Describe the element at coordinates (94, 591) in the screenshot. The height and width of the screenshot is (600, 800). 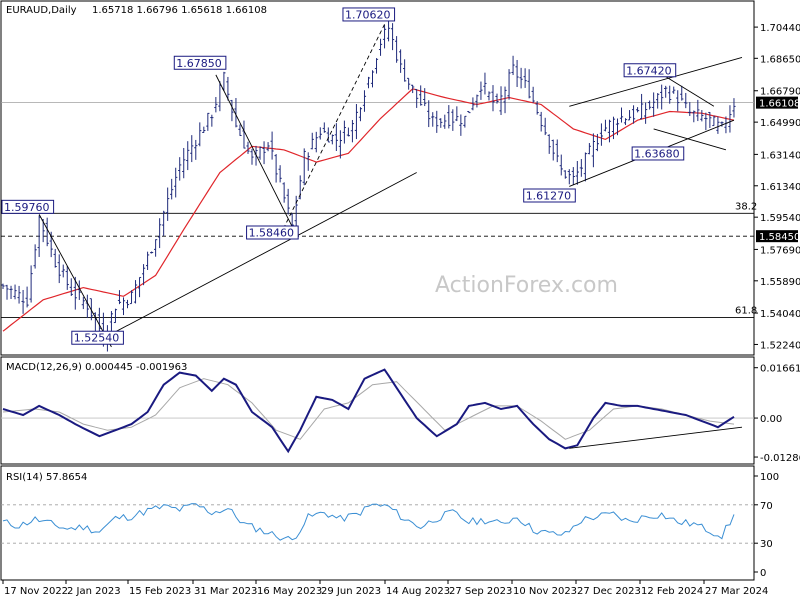
I see `date-tick-label-1: 2 Jan 2023` at that location.